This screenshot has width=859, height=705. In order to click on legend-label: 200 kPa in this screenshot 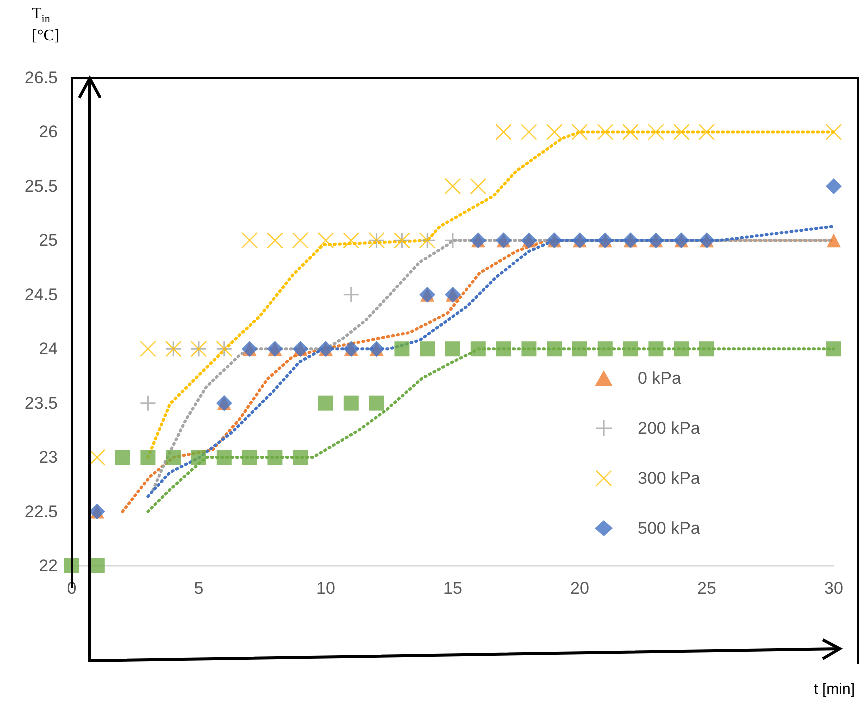, I will do `click(669, 428)`.